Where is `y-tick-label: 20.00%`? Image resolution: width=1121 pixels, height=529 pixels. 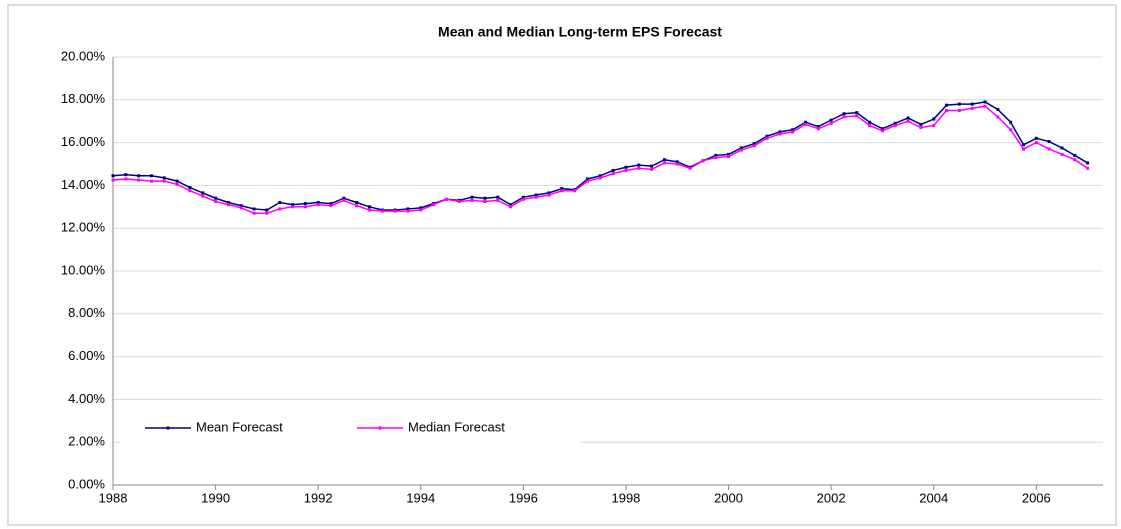
y-tick-label: 20.00% is located at coordinates (83, 55).